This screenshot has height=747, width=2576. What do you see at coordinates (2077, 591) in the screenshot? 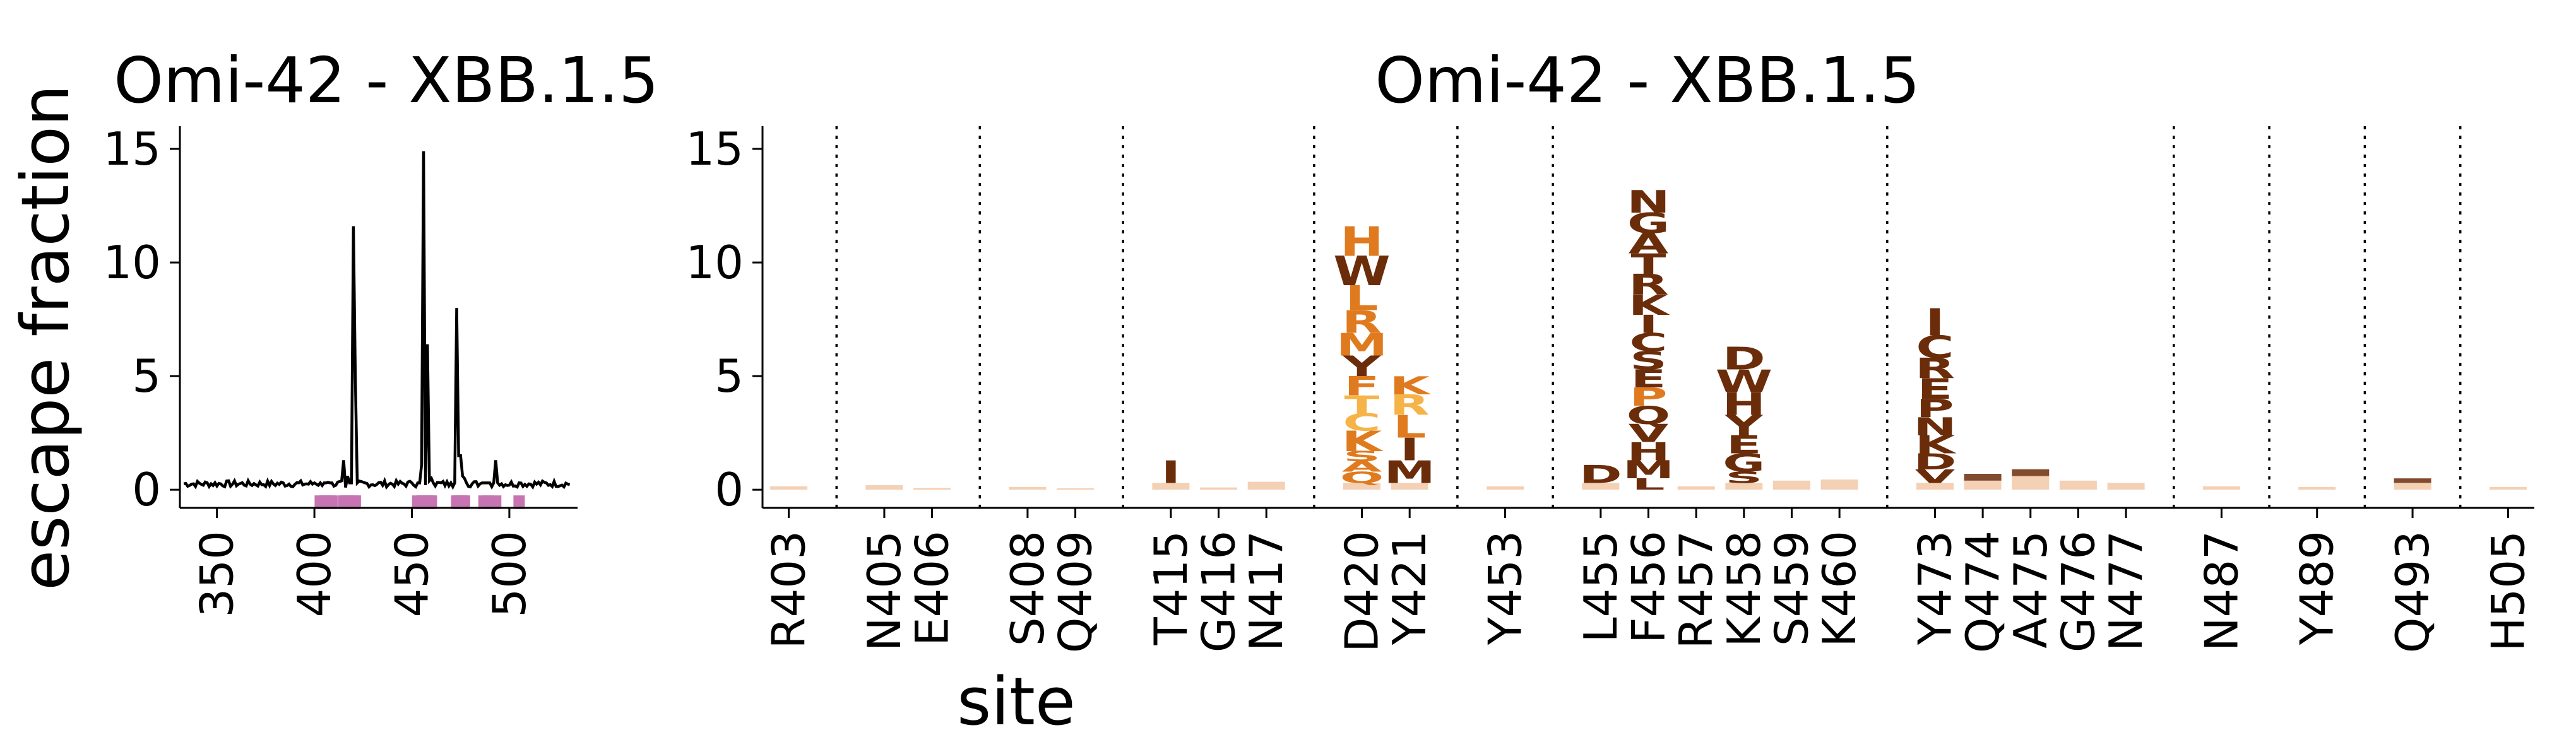
I see `site-tick-label: G476` at bounding box center [2077, 591].